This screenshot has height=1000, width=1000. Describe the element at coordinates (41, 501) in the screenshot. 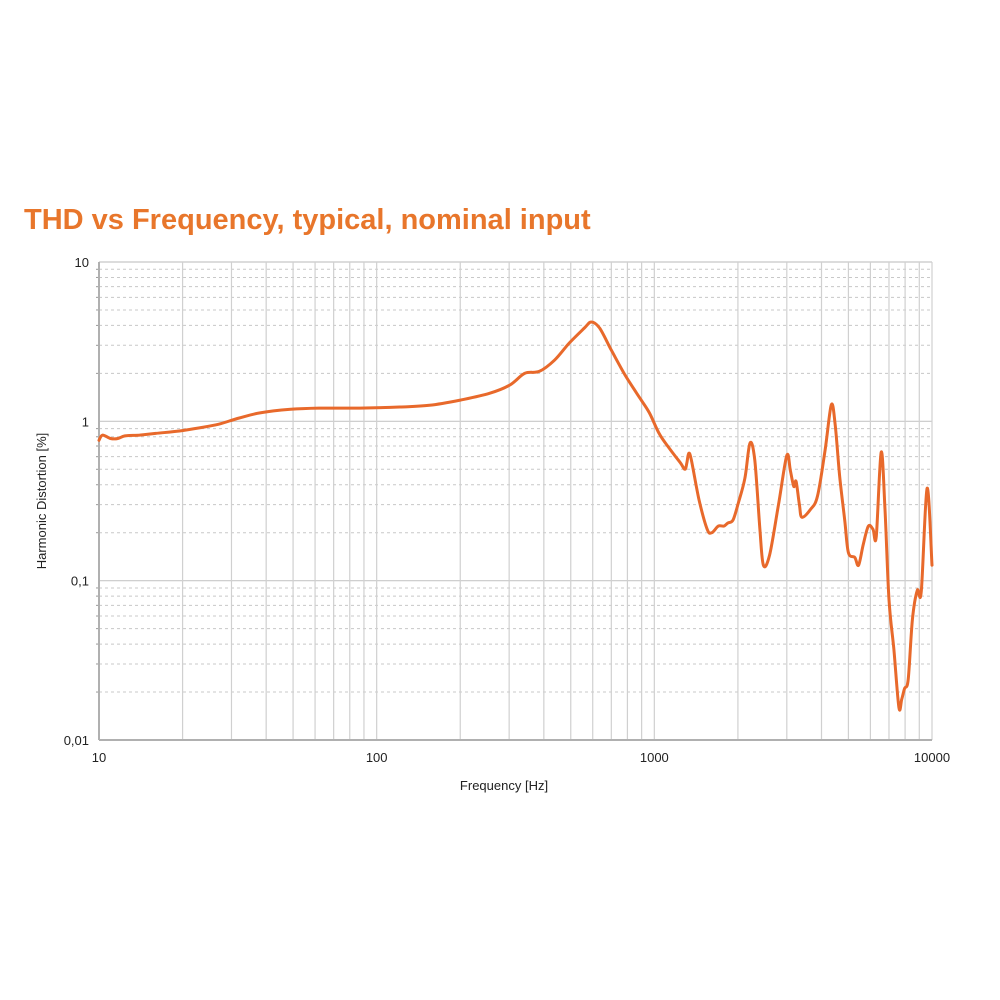

I see `y-axis-label: Harmonic Distortion [%]` at that location.